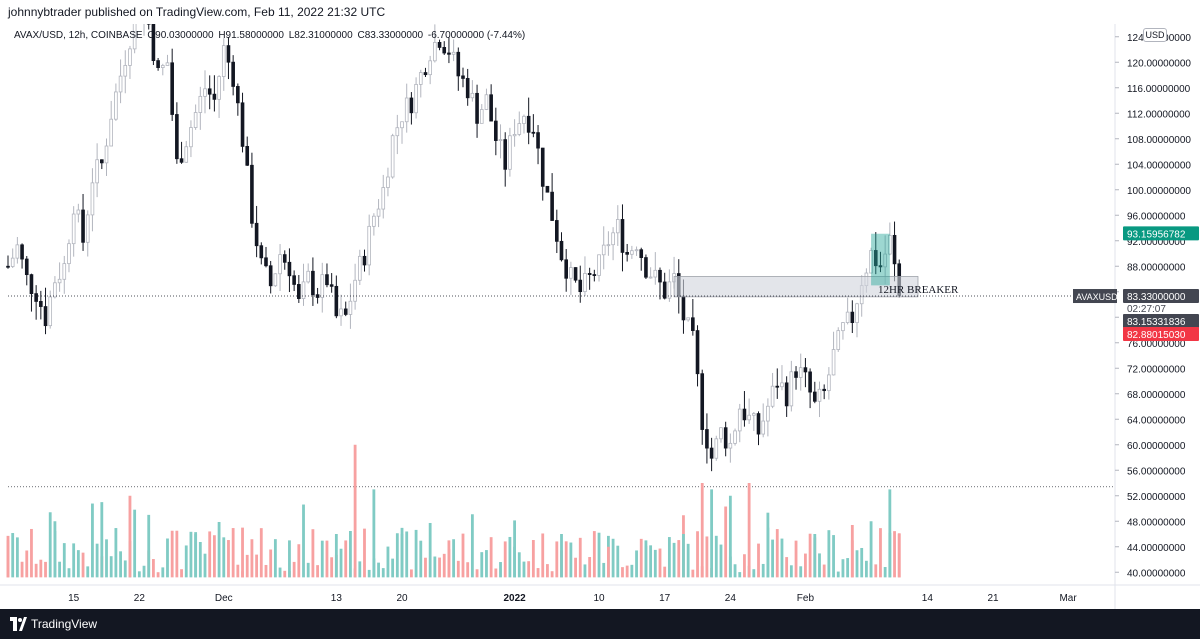  I want to click on price-tick-label: 72.00000000, so click(1156, 369).